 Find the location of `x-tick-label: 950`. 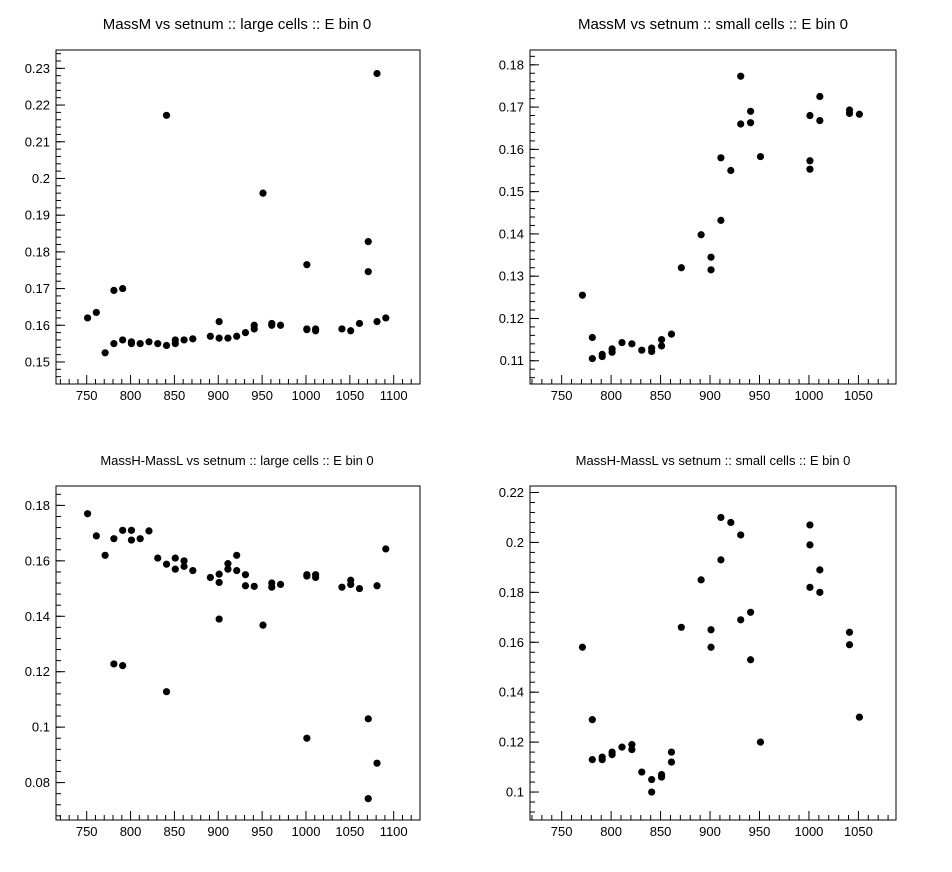

x-tick-label: 950 is located at coordinates (262, 395).